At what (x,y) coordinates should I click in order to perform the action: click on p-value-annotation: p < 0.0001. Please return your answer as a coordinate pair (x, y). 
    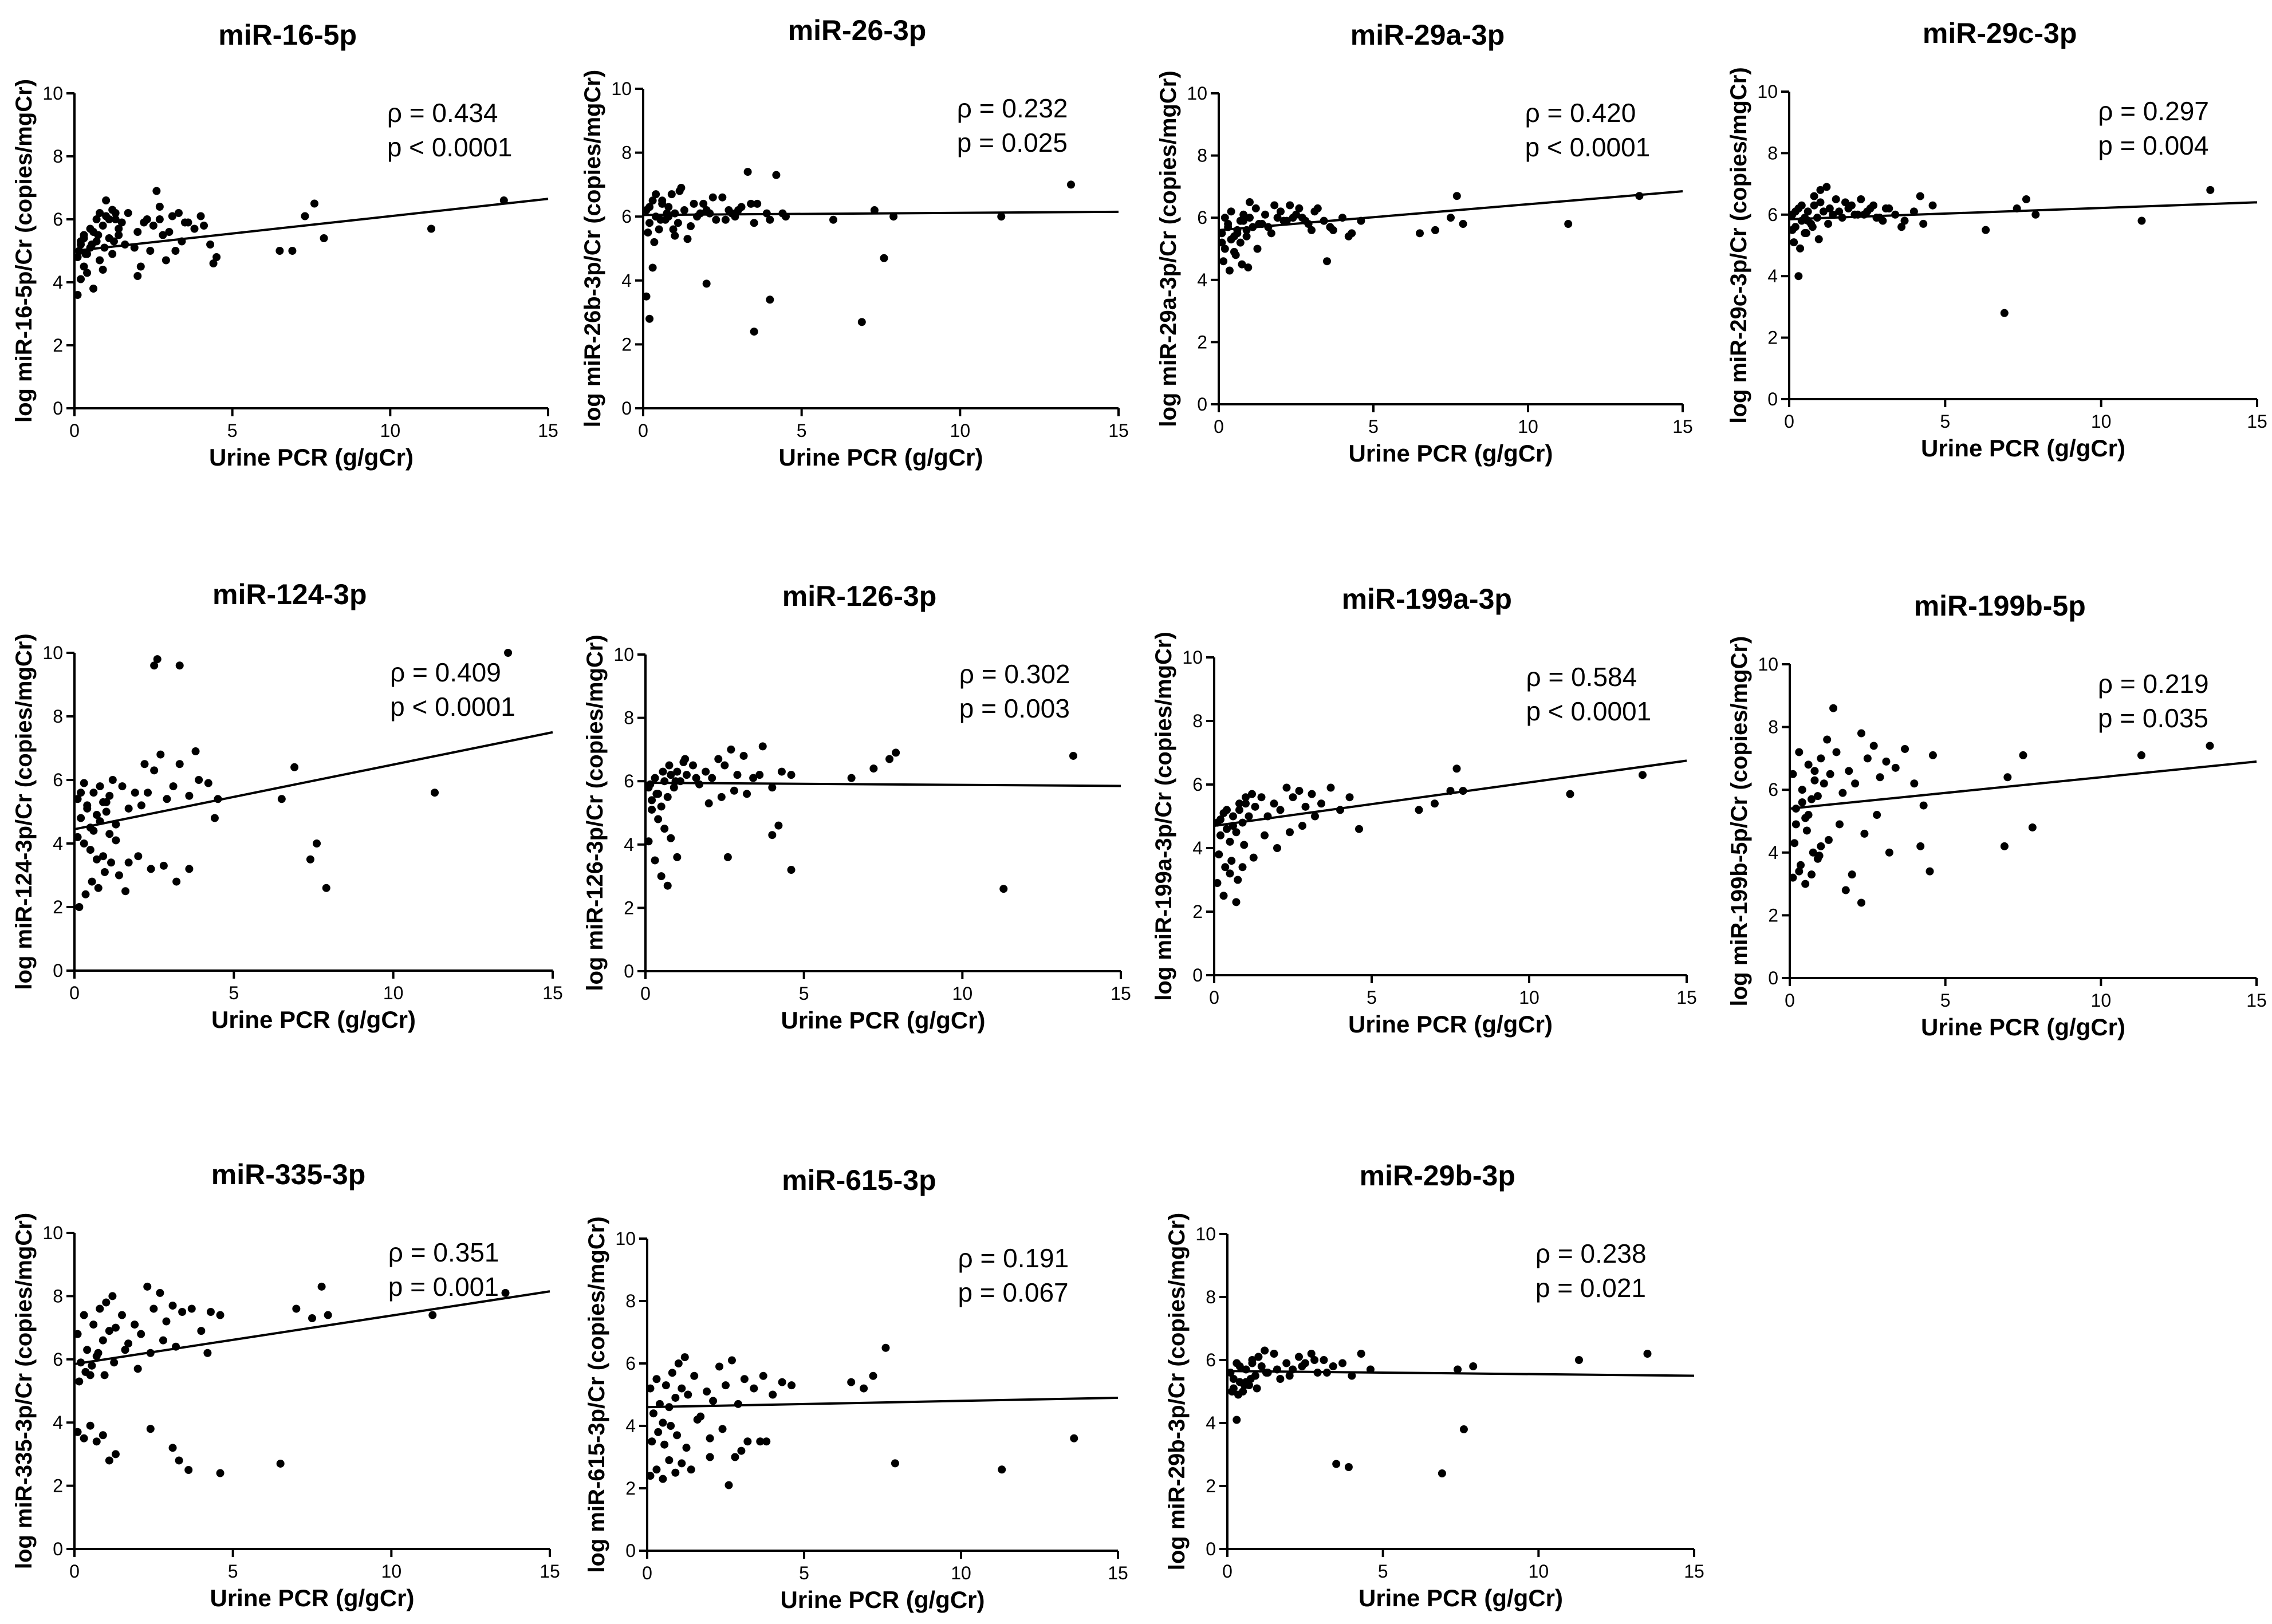
    Looking at the image, I should click on (1588, 147).